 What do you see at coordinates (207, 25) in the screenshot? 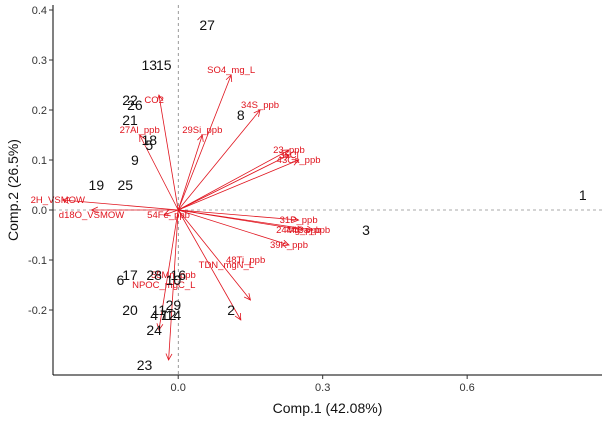
I see `observation-label-26: 27` at bounding box center [207, 25].